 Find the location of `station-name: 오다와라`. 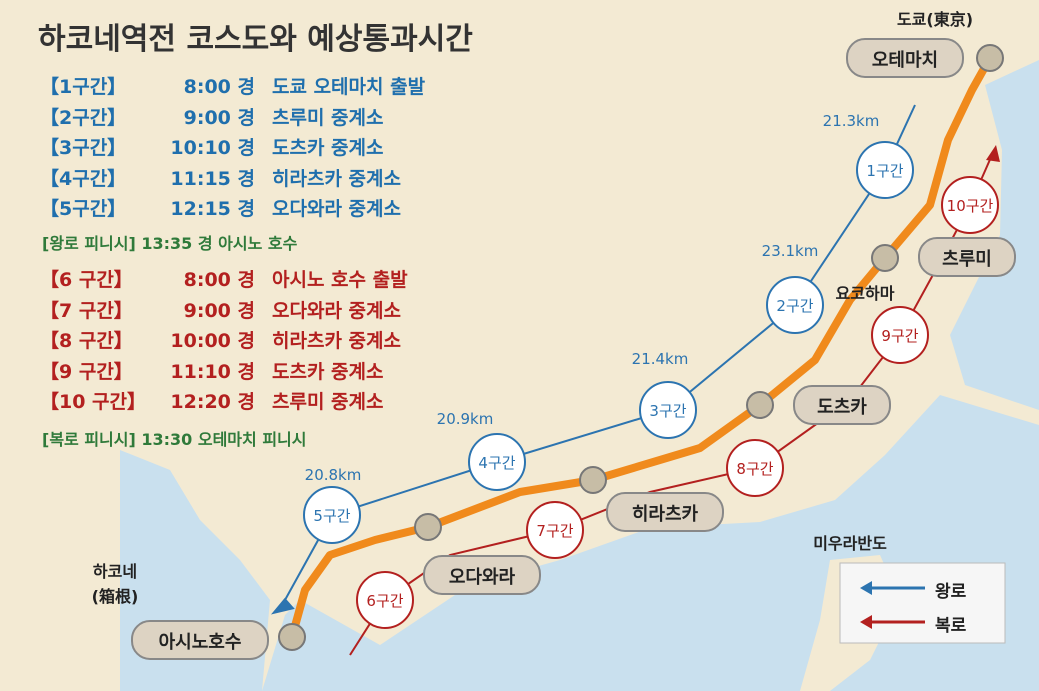

station-name: 오다와라 is located at coordinates (482, 577).